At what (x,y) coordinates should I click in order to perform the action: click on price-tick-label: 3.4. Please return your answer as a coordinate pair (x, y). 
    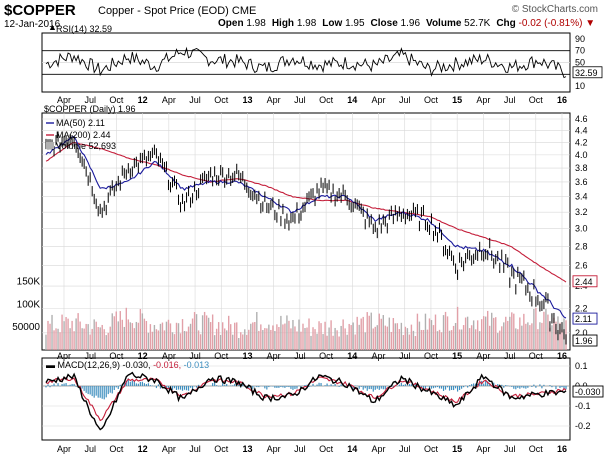
    Looking at the image, I should click on (581, 197).